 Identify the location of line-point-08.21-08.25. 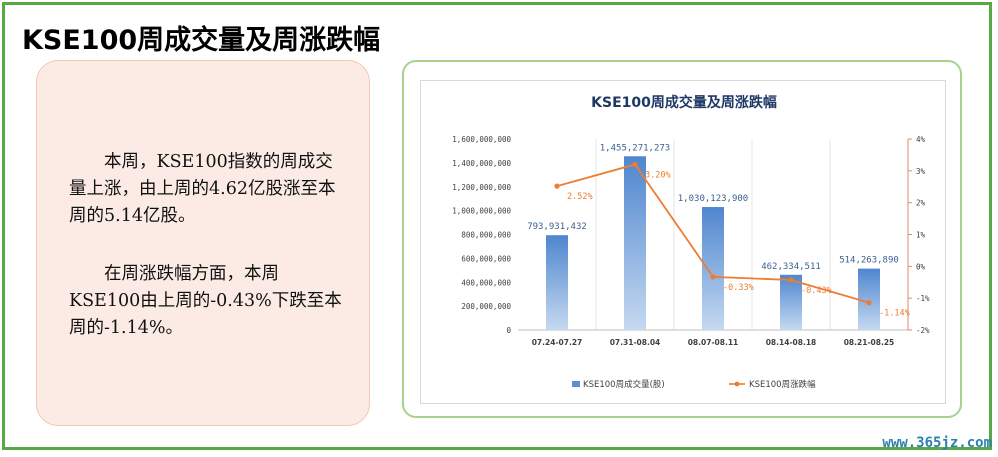
(869, 303).